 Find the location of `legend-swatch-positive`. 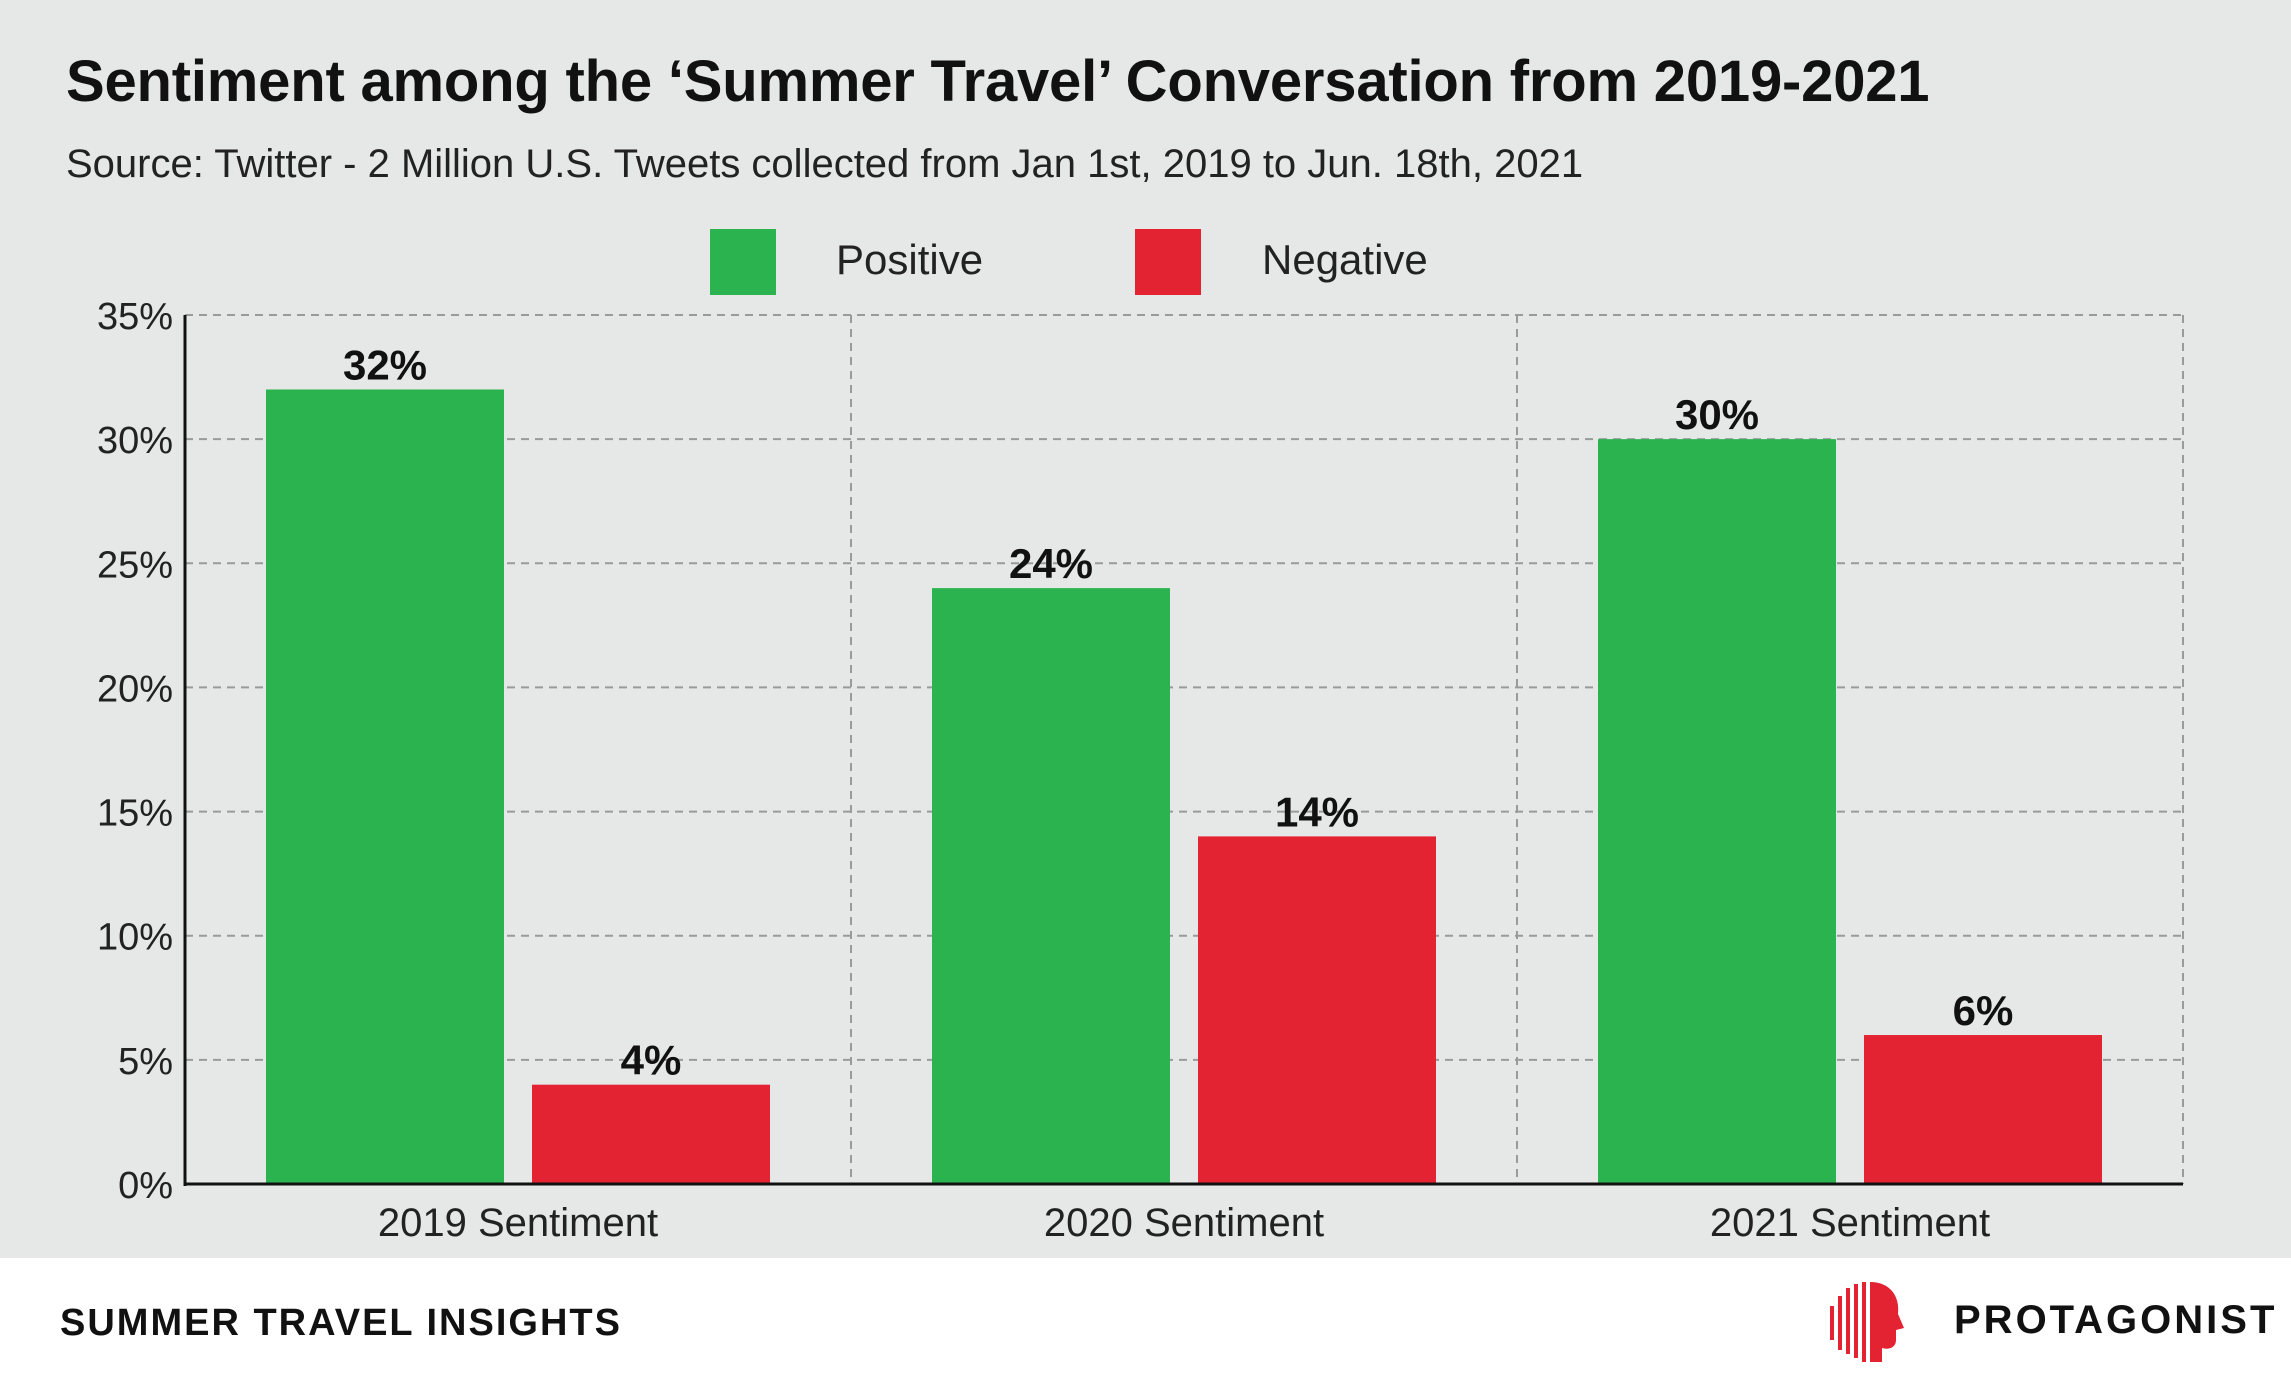

legend-swatch-positive is located at coordinates (743, 262).